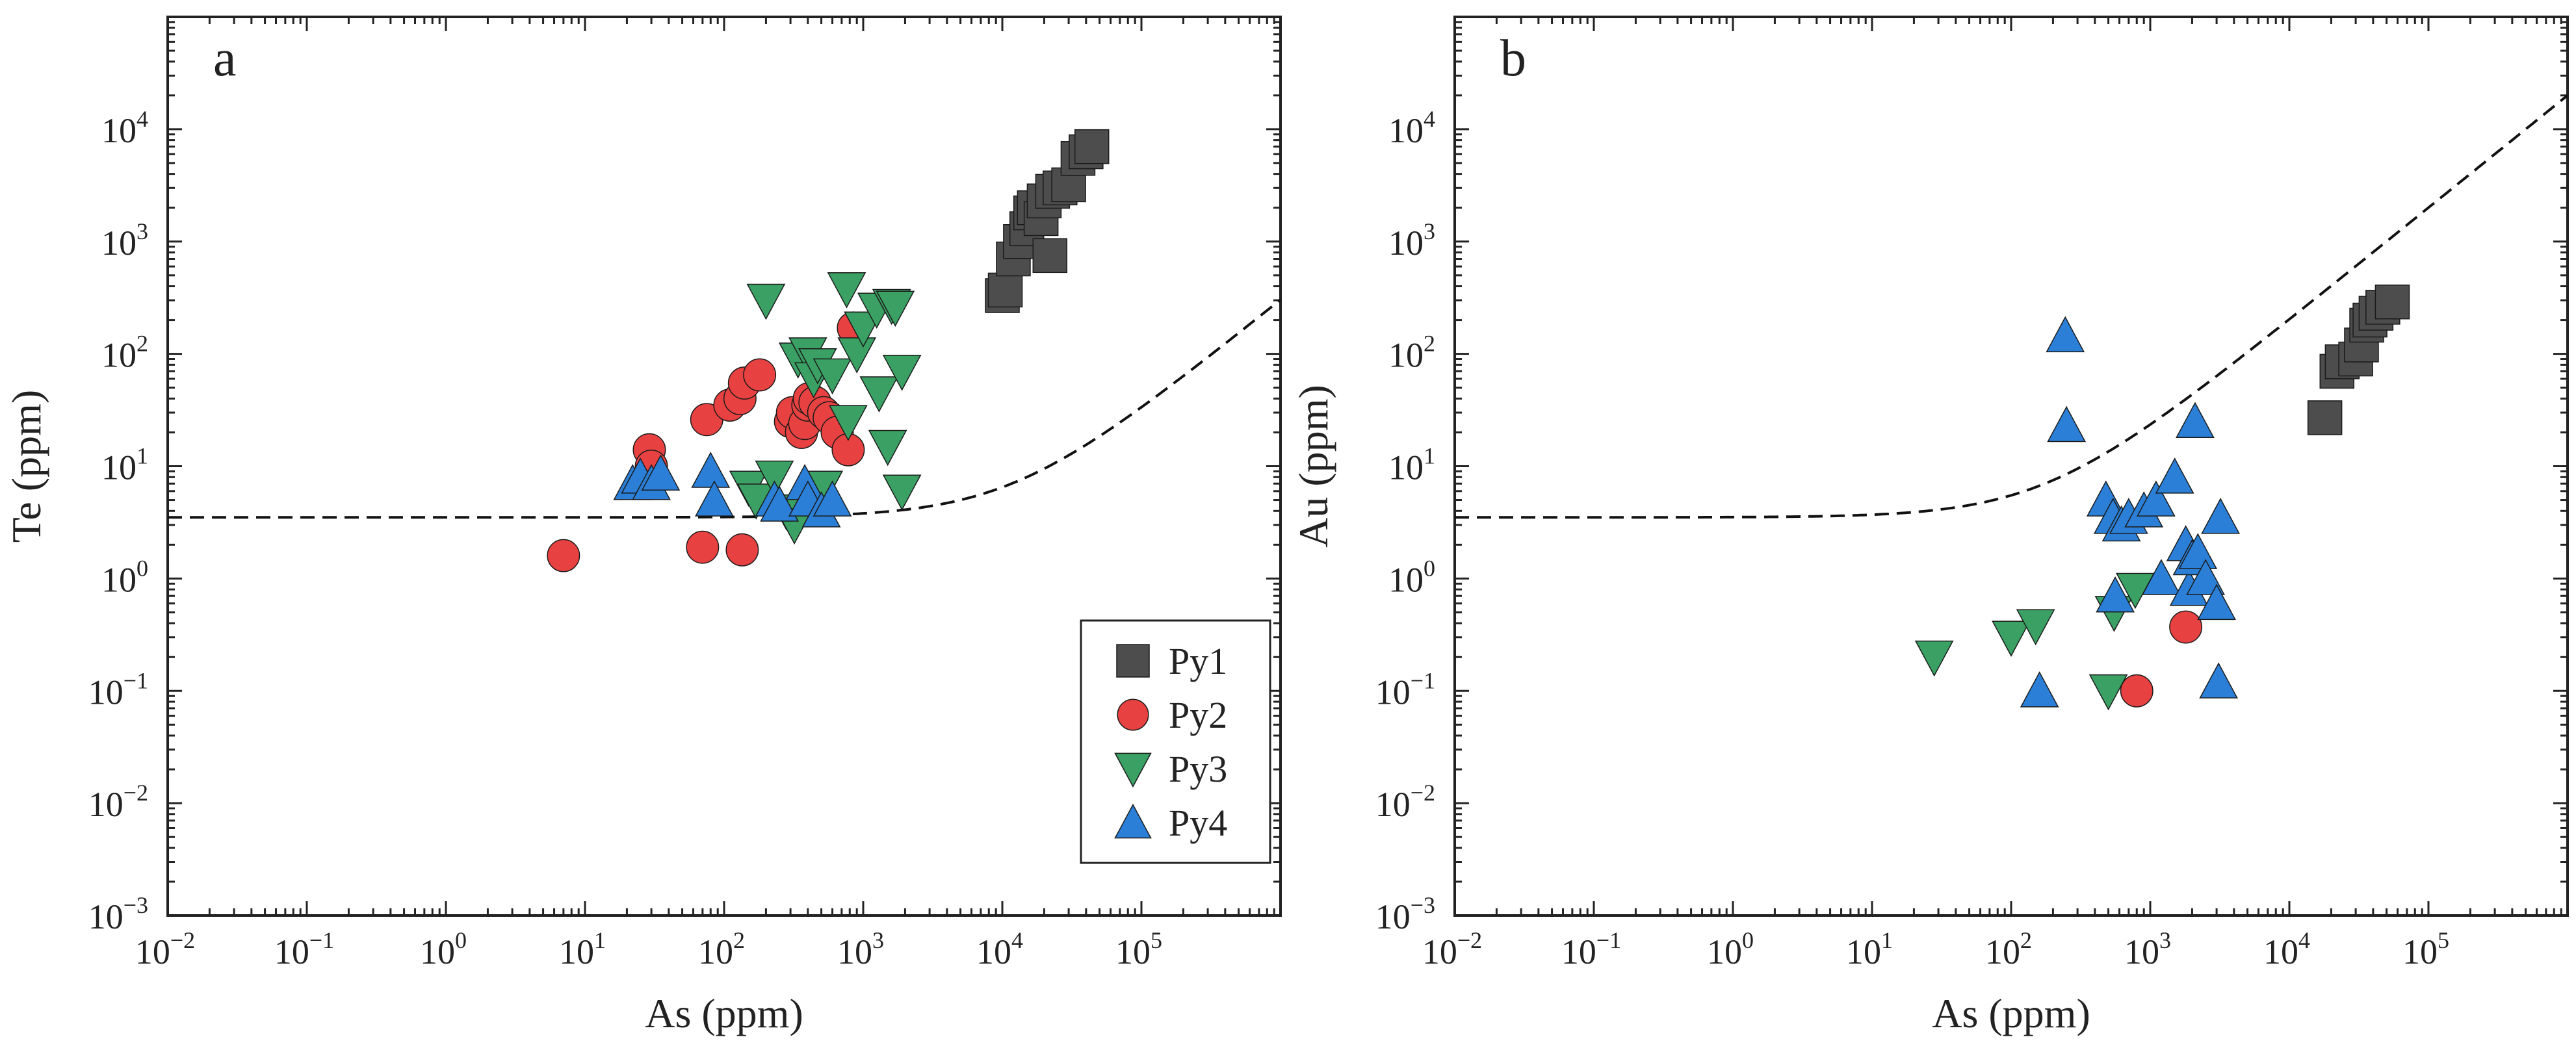  I want to click on panel-label: a, so click(225, 58).